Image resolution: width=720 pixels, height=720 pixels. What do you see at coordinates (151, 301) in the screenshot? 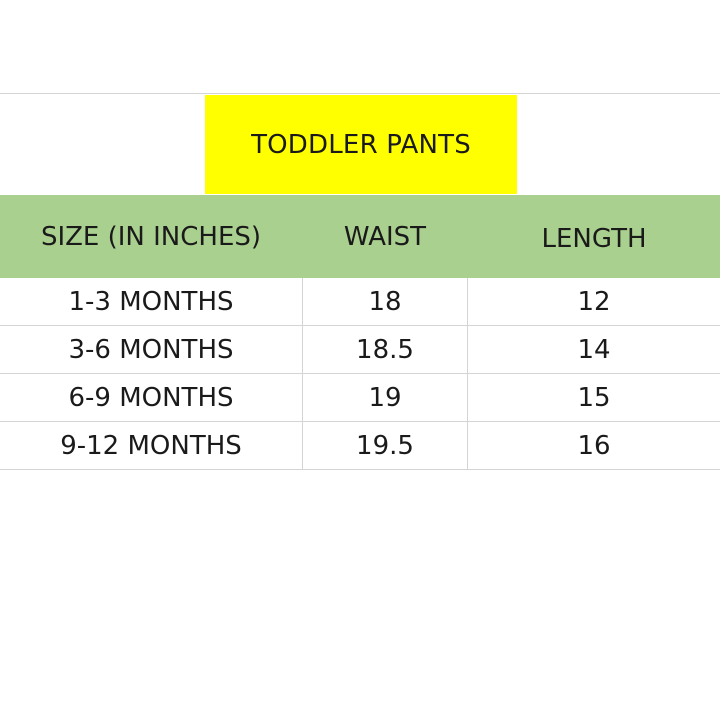
I see `size-cell: 1-3 MONTHS` at bounding box center [151, 301].